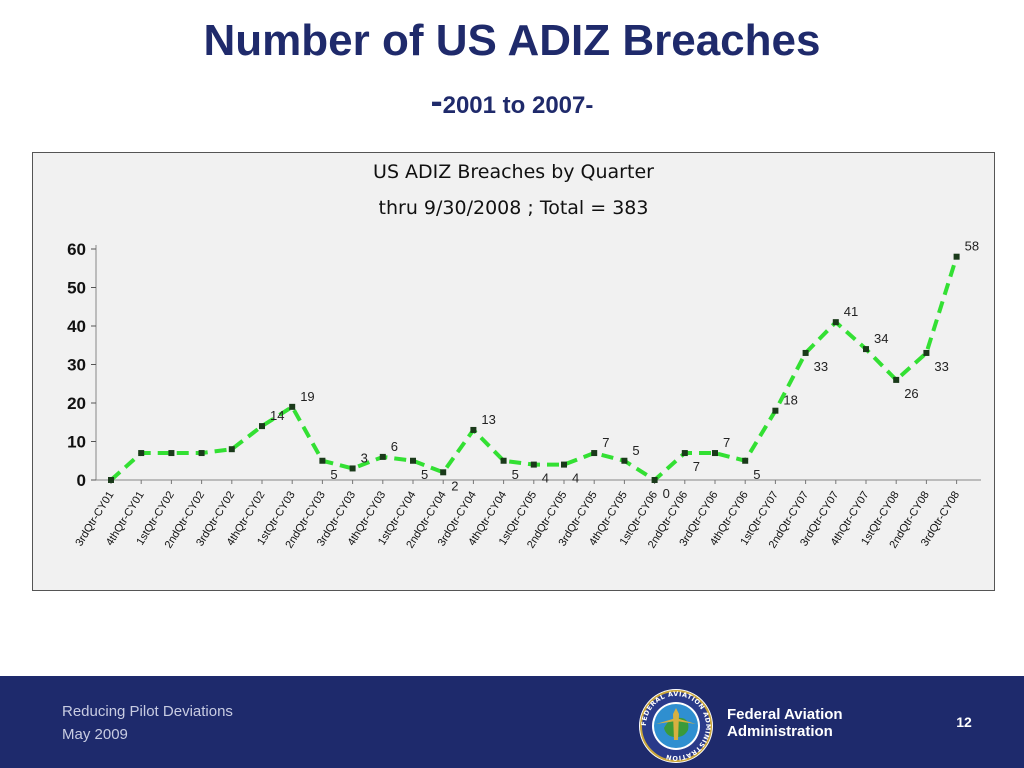  What do you see at coordinates (76, 288) in the screenshot?
I see `y-tick-label: 50` at bounding box center [76, 288].